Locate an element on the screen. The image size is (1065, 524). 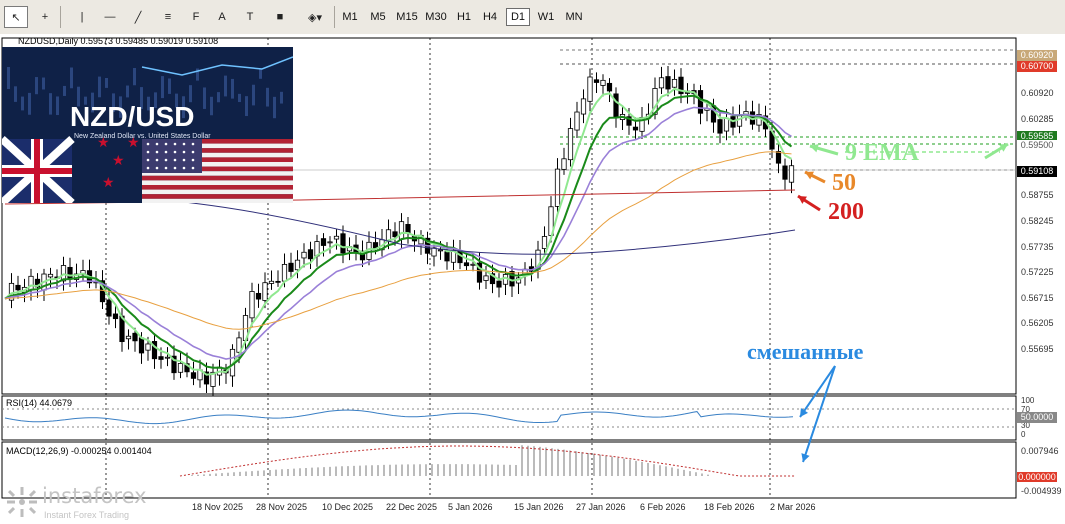
rsi-pointer-arrow-head is located at coordinates (804, 412).